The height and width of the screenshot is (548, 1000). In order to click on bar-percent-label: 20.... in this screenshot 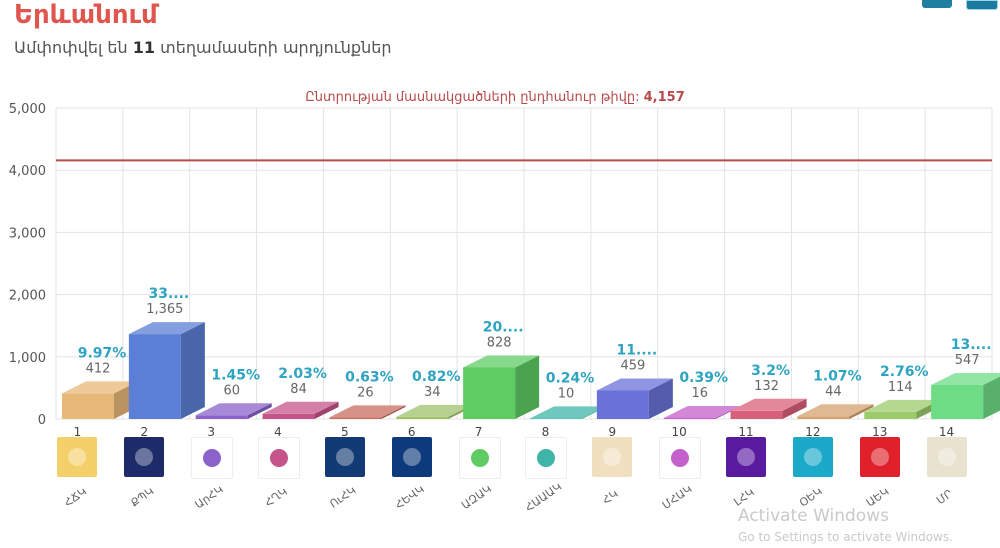, I will do `click(503, 327)`.